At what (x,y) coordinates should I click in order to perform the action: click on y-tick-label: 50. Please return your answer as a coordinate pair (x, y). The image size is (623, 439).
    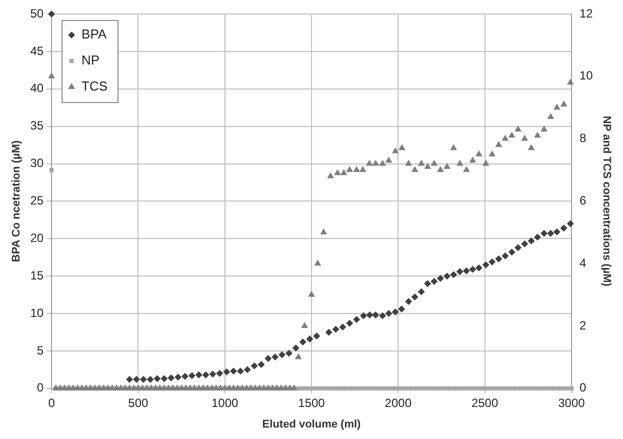
    Looking at the image, I should click on (37, 13).